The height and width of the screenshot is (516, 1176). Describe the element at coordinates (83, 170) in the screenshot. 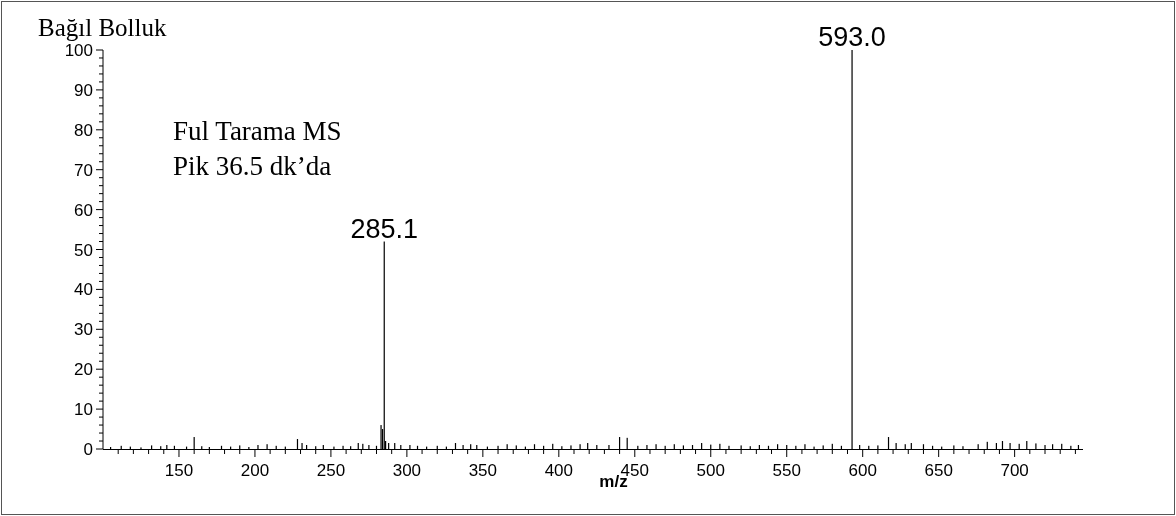

I see `y-tick-label: 70` at that location.